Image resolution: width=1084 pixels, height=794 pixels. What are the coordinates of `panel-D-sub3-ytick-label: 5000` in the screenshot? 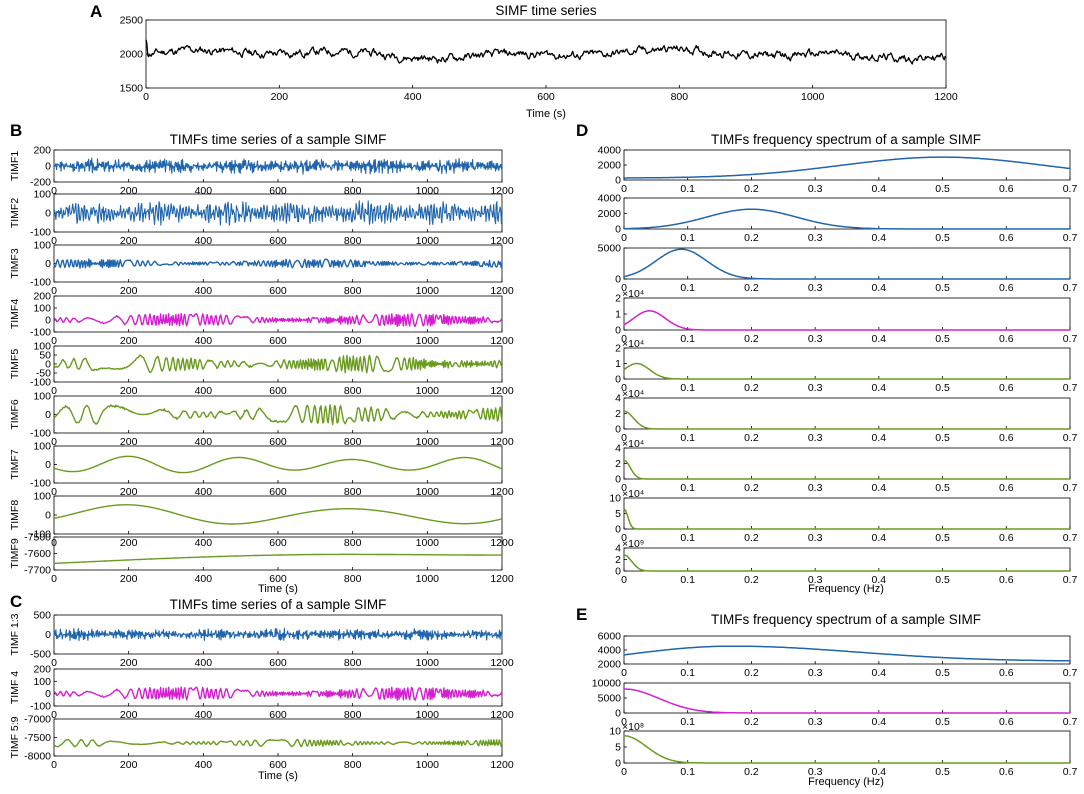 It's located at (610, 249).